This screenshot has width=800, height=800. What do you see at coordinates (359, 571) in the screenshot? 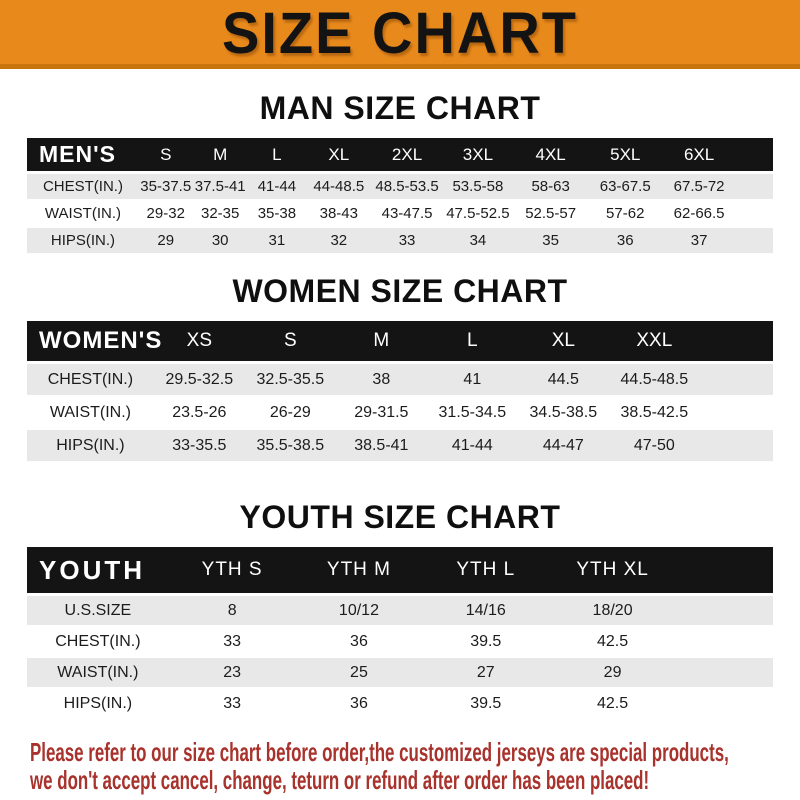
I see `column-header: YTH M` at bounding box center [359, 571].